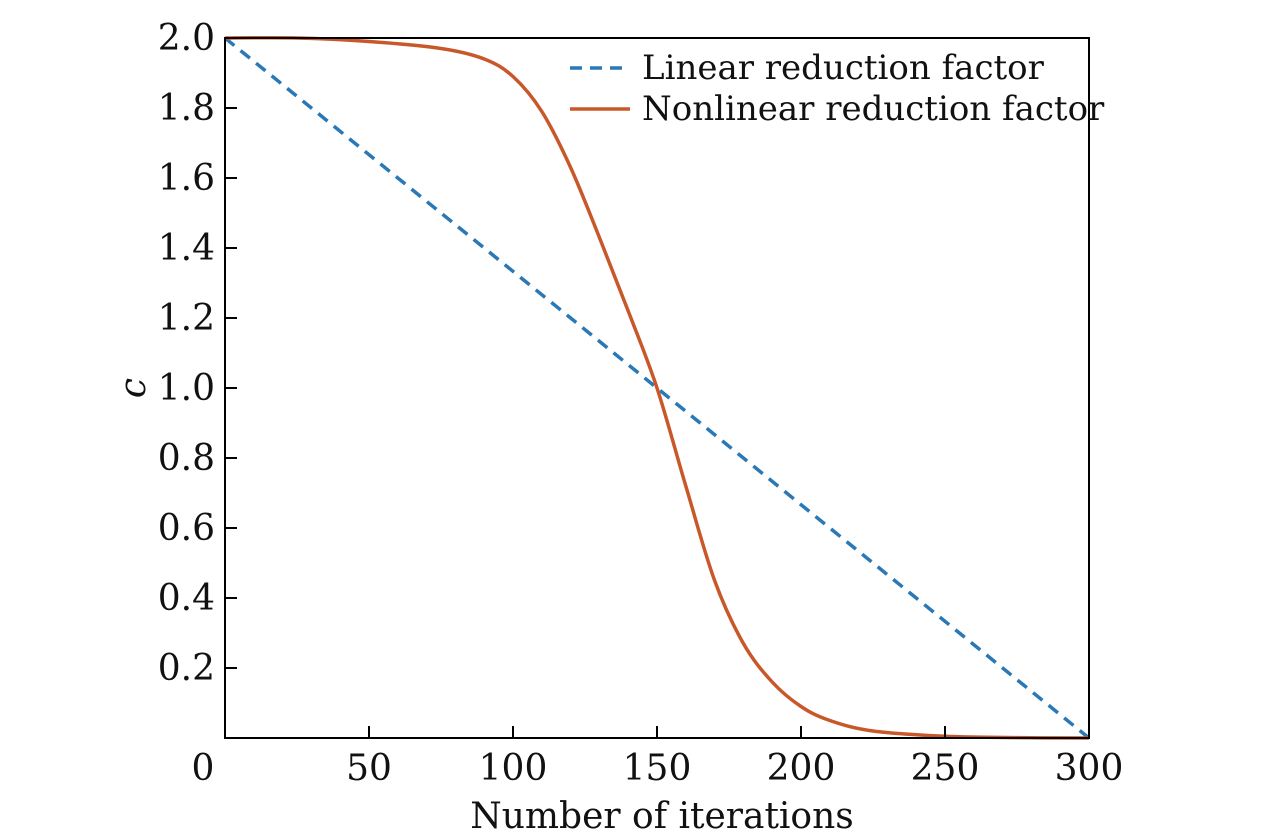  What do you see at coordinates (186, 598) in the screenshot?
I see `y-tick-label: 0.4` at bounding box center [186, 598].